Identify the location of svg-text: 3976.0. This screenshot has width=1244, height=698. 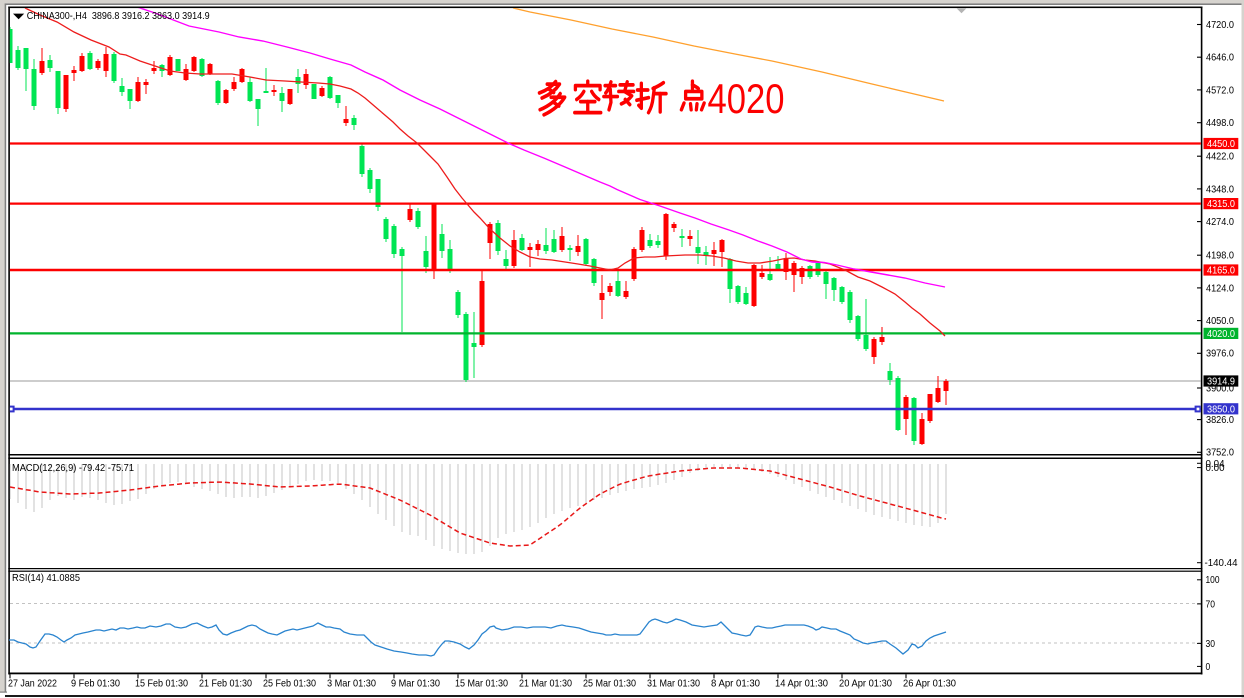
(1220, 354).